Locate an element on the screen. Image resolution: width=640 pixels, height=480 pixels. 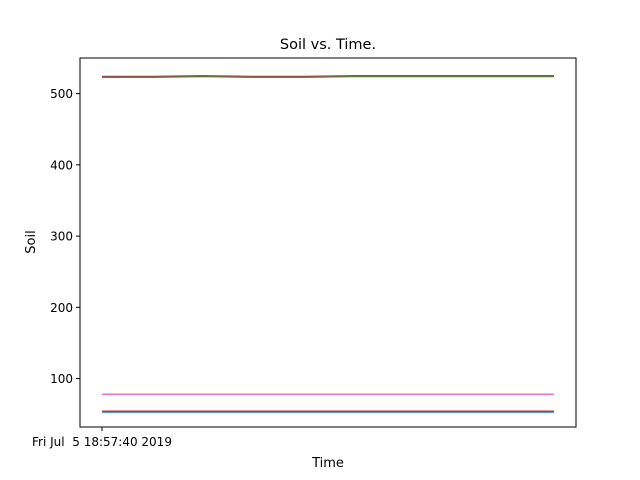
y-tick-label: 100 is located at coordinates (61, 379).